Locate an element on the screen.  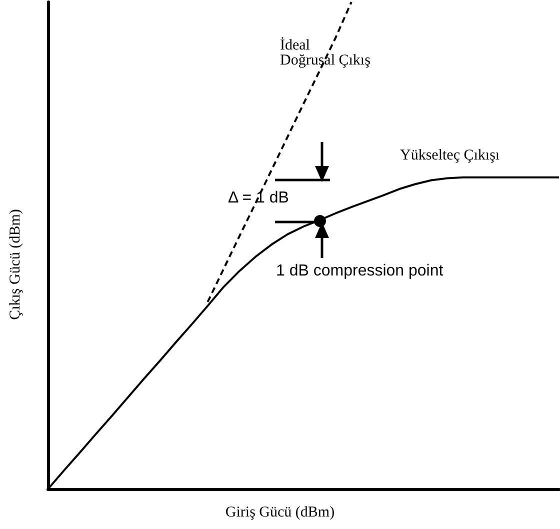
x-axis-title: Giriş Gücü (dBm) is located at coordinates (280, 512).